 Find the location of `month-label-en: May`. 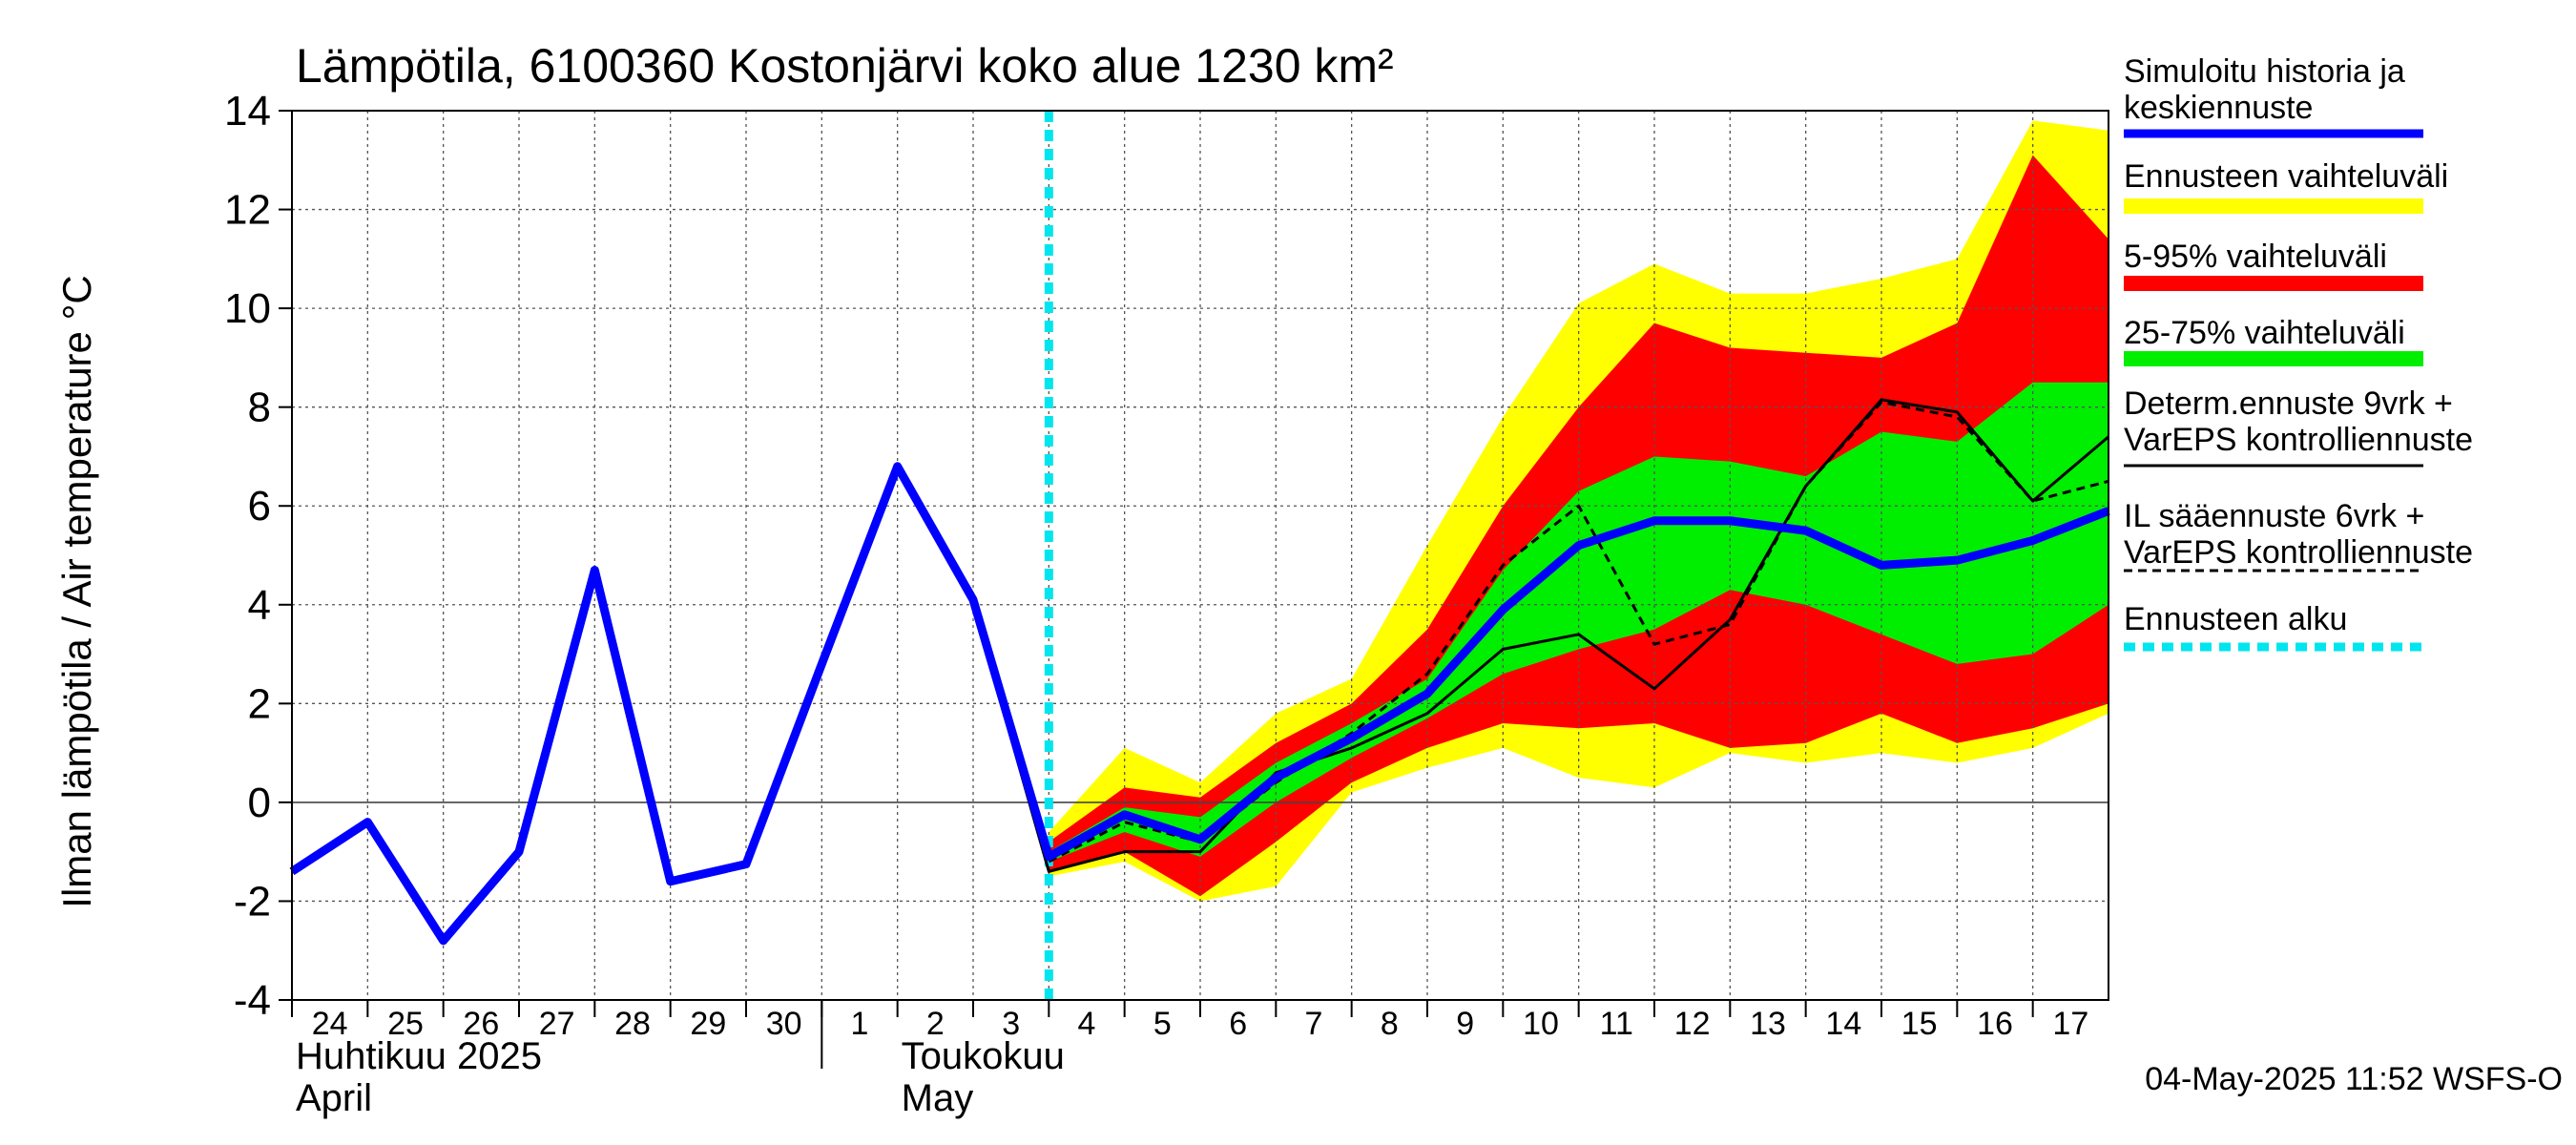

month-label-en: May is located at coordinates (938, 1098).